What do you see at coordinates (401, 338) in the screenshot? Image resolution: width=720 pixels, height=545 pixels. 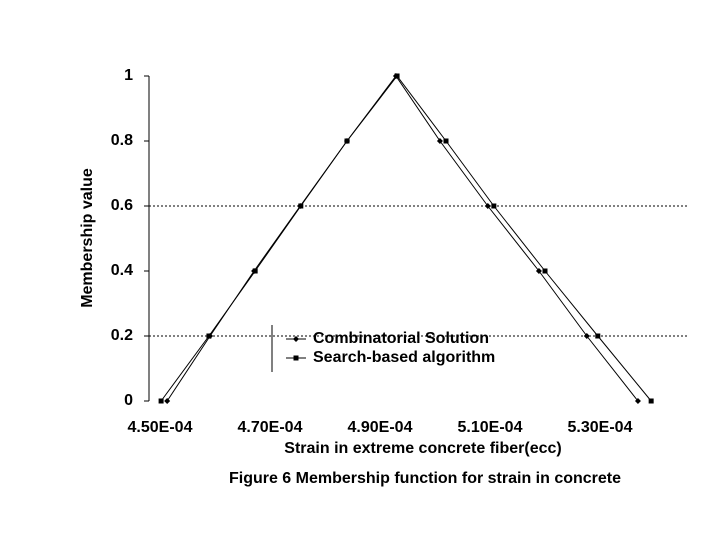 I see `legend-label: Combinatorial Solution` at bounding box center [401, 338].